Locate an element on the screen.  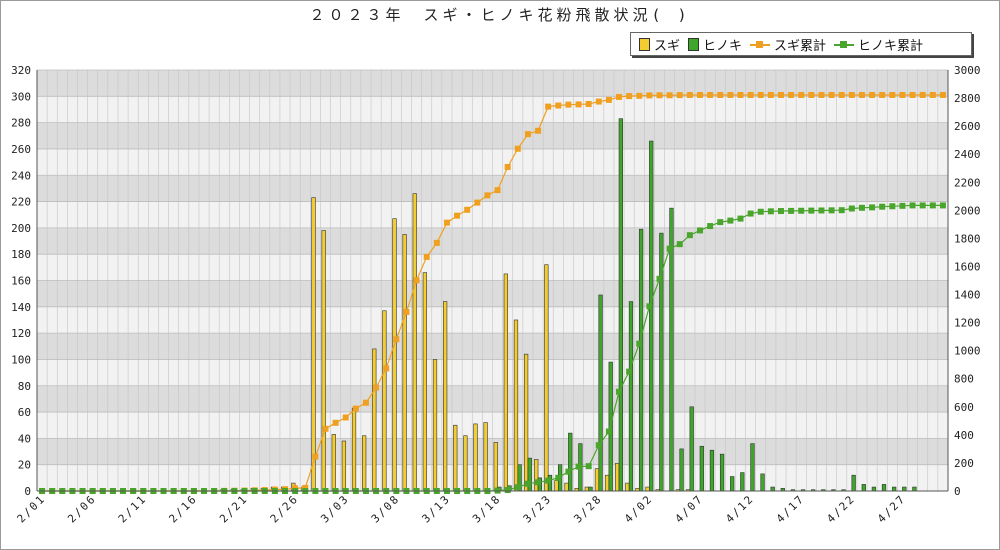
legend-swatch-sugi is located at coordinates (644, 44).